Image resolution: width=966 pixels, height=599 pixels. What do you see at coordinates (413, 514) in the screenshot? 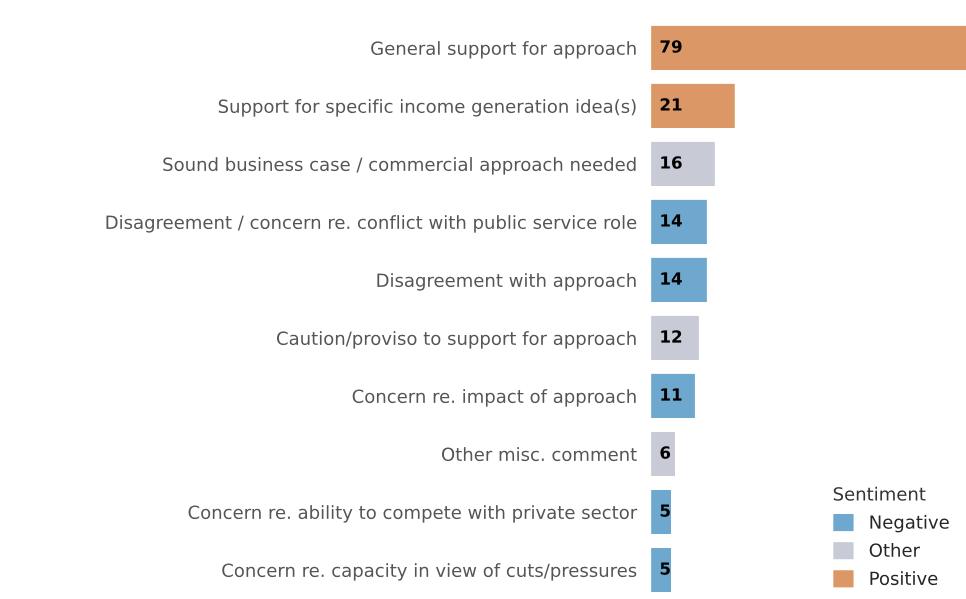
I see `y-tick-label: Concern re. ability to compete with private sector` at bounding box center [413, 514].